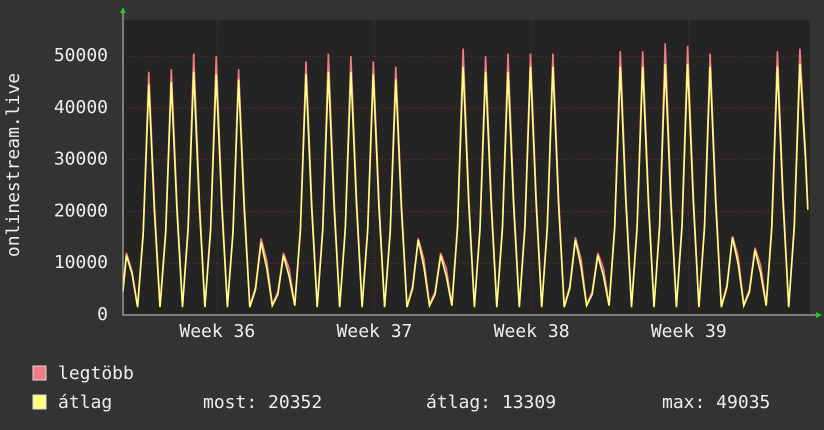 The height and width of the screenshot is (430, 824). Describe the element at coordinates (716, 402) in the screenshot. I see `stat: max: 49035` at that location.